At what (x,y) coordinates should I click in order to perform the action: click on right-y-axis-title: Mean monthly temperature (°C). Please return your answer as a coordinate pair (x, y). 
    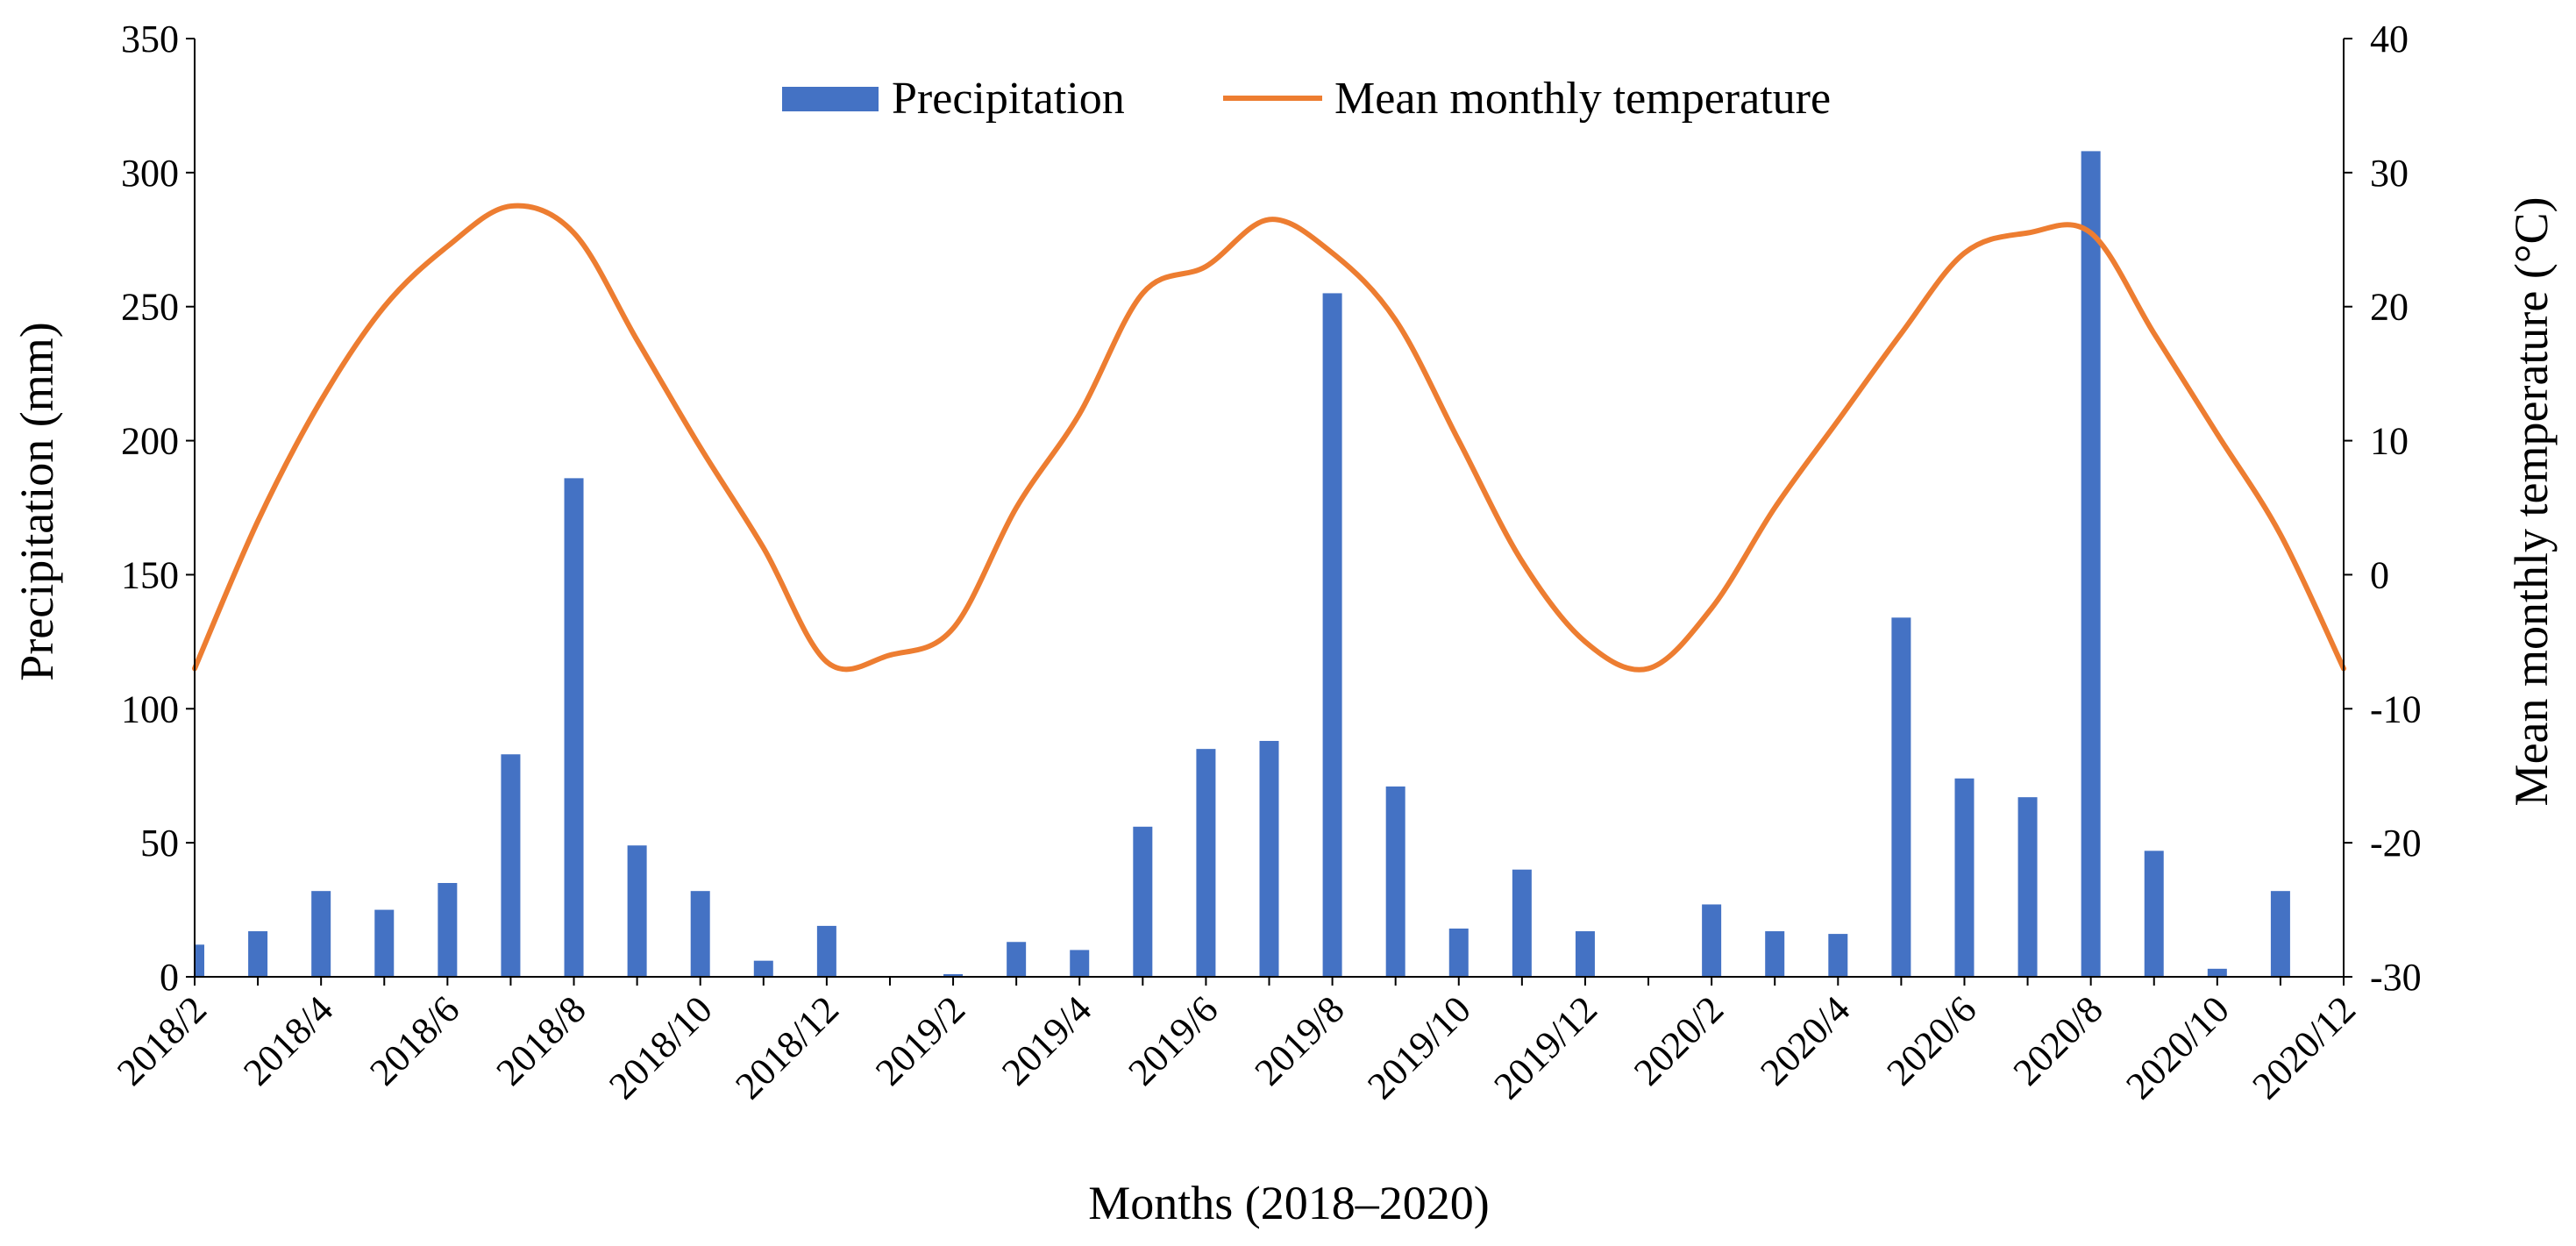
    Looking at the image, I should click on (2531, 502).